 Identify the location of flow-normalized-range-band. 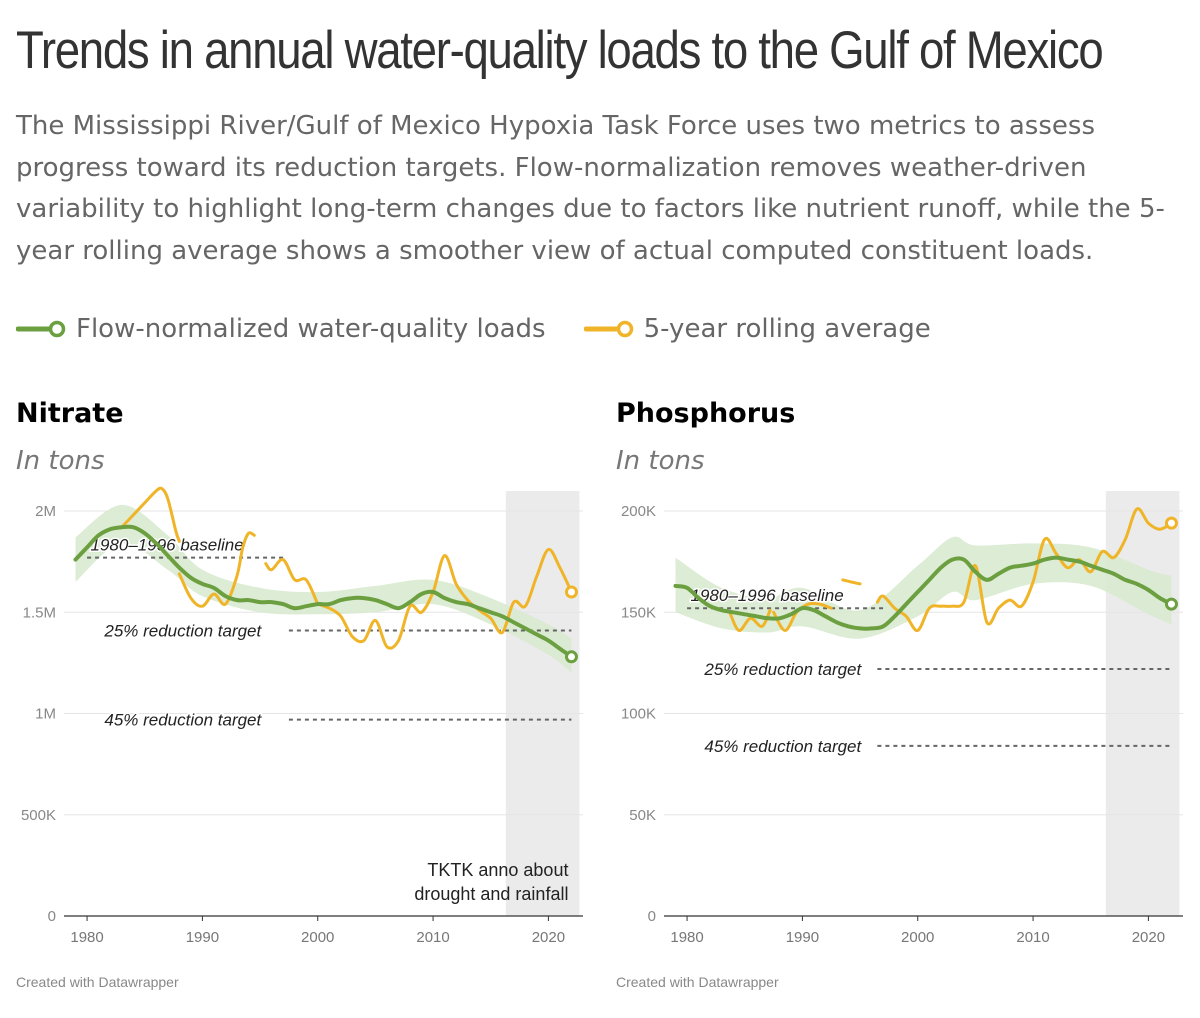
(323, 588).